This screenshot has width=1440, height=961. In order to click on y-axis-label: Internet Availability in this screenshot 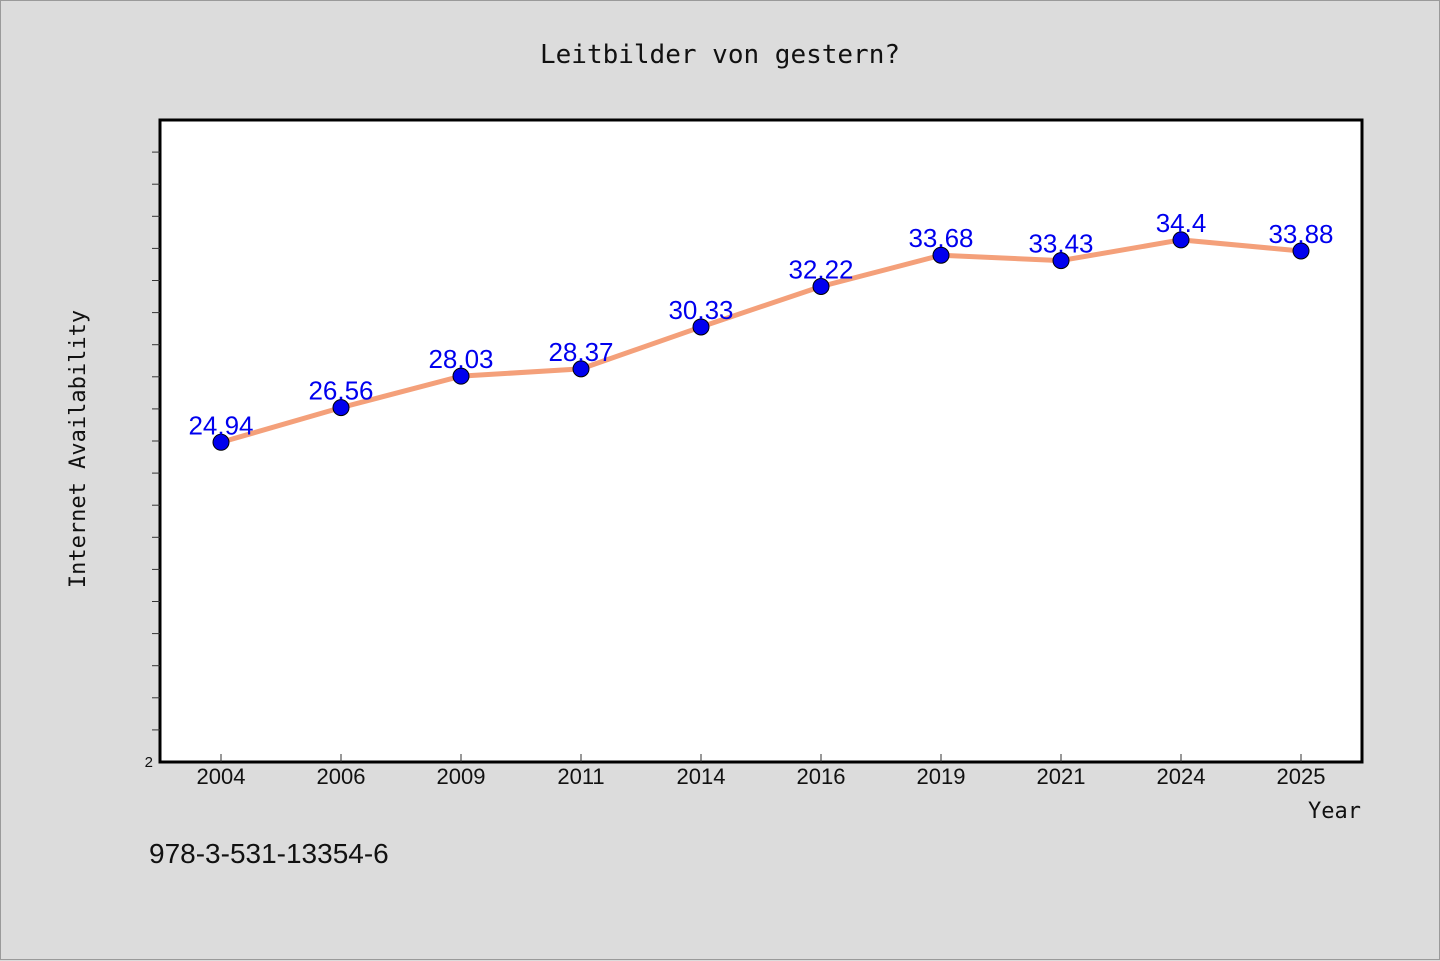, I will do `click(78, 449)`.